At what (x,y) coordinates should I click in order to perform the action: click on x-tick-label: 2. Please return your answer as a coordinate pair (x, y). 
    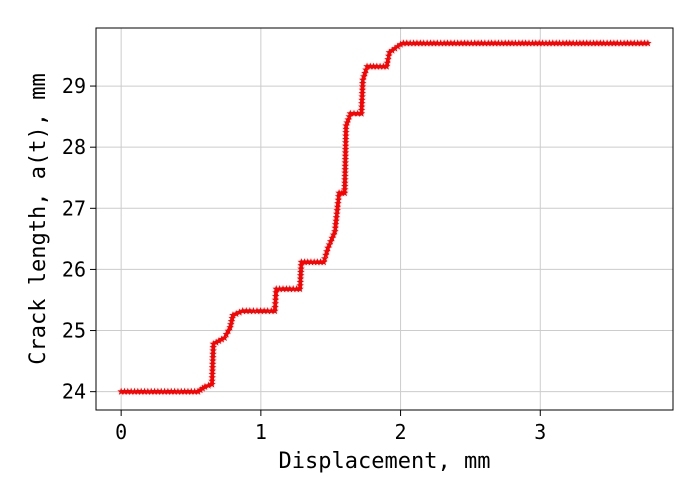
    Looking at the image, I should click on (401, 432).